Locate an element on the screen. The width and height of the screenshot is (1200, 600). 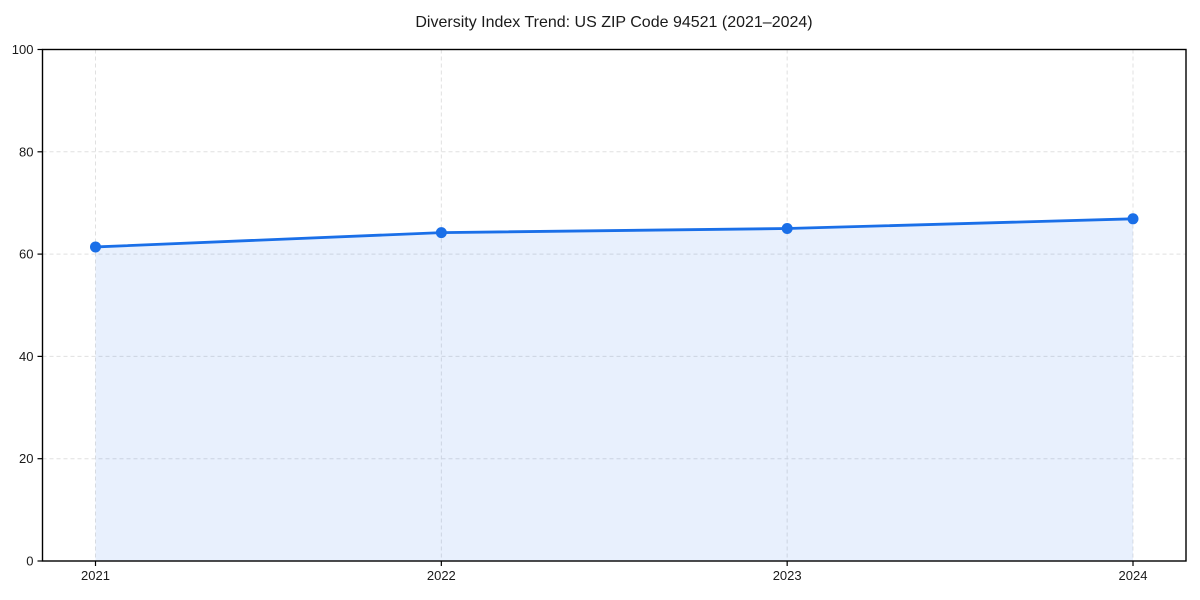
data-point-2023 is located at coordinates (787, 229).